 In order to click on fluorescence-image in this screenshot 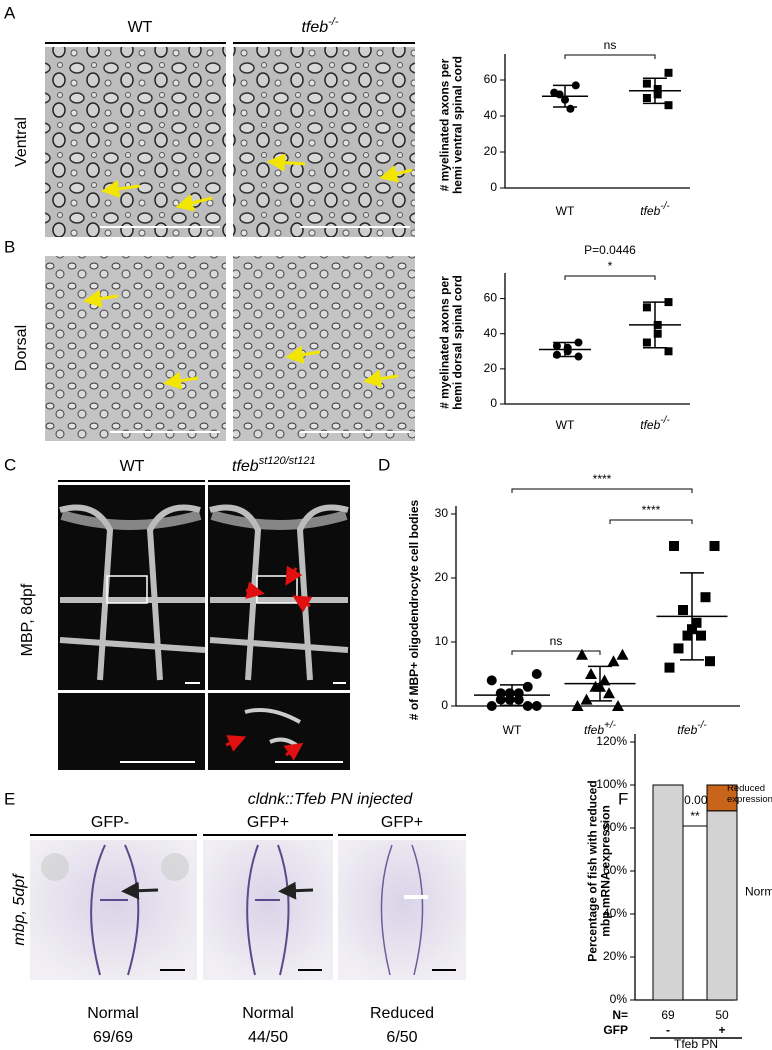, I will do `click(132, 627)`.